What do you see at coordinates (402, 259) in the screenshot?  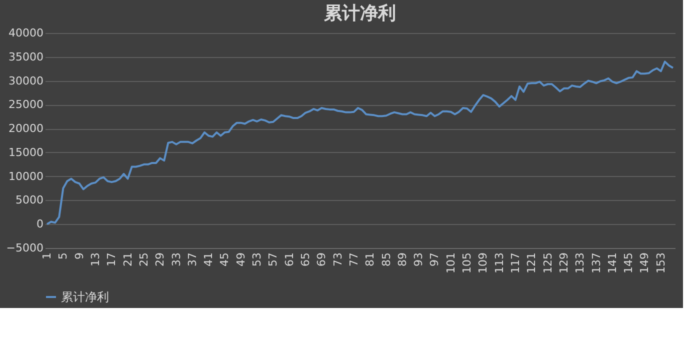 I see `x-tick-label: 89` at bounding box center [402, 259].